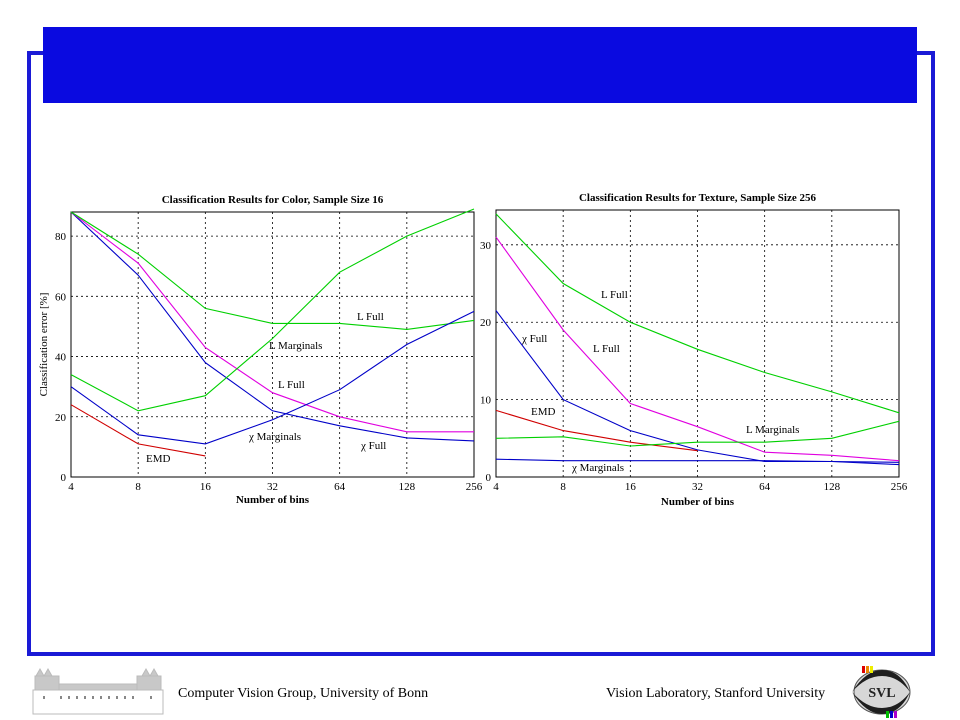 This screenshot has width=960, height=720. I want to click on y-tick-label: 10, so click(486, 401).